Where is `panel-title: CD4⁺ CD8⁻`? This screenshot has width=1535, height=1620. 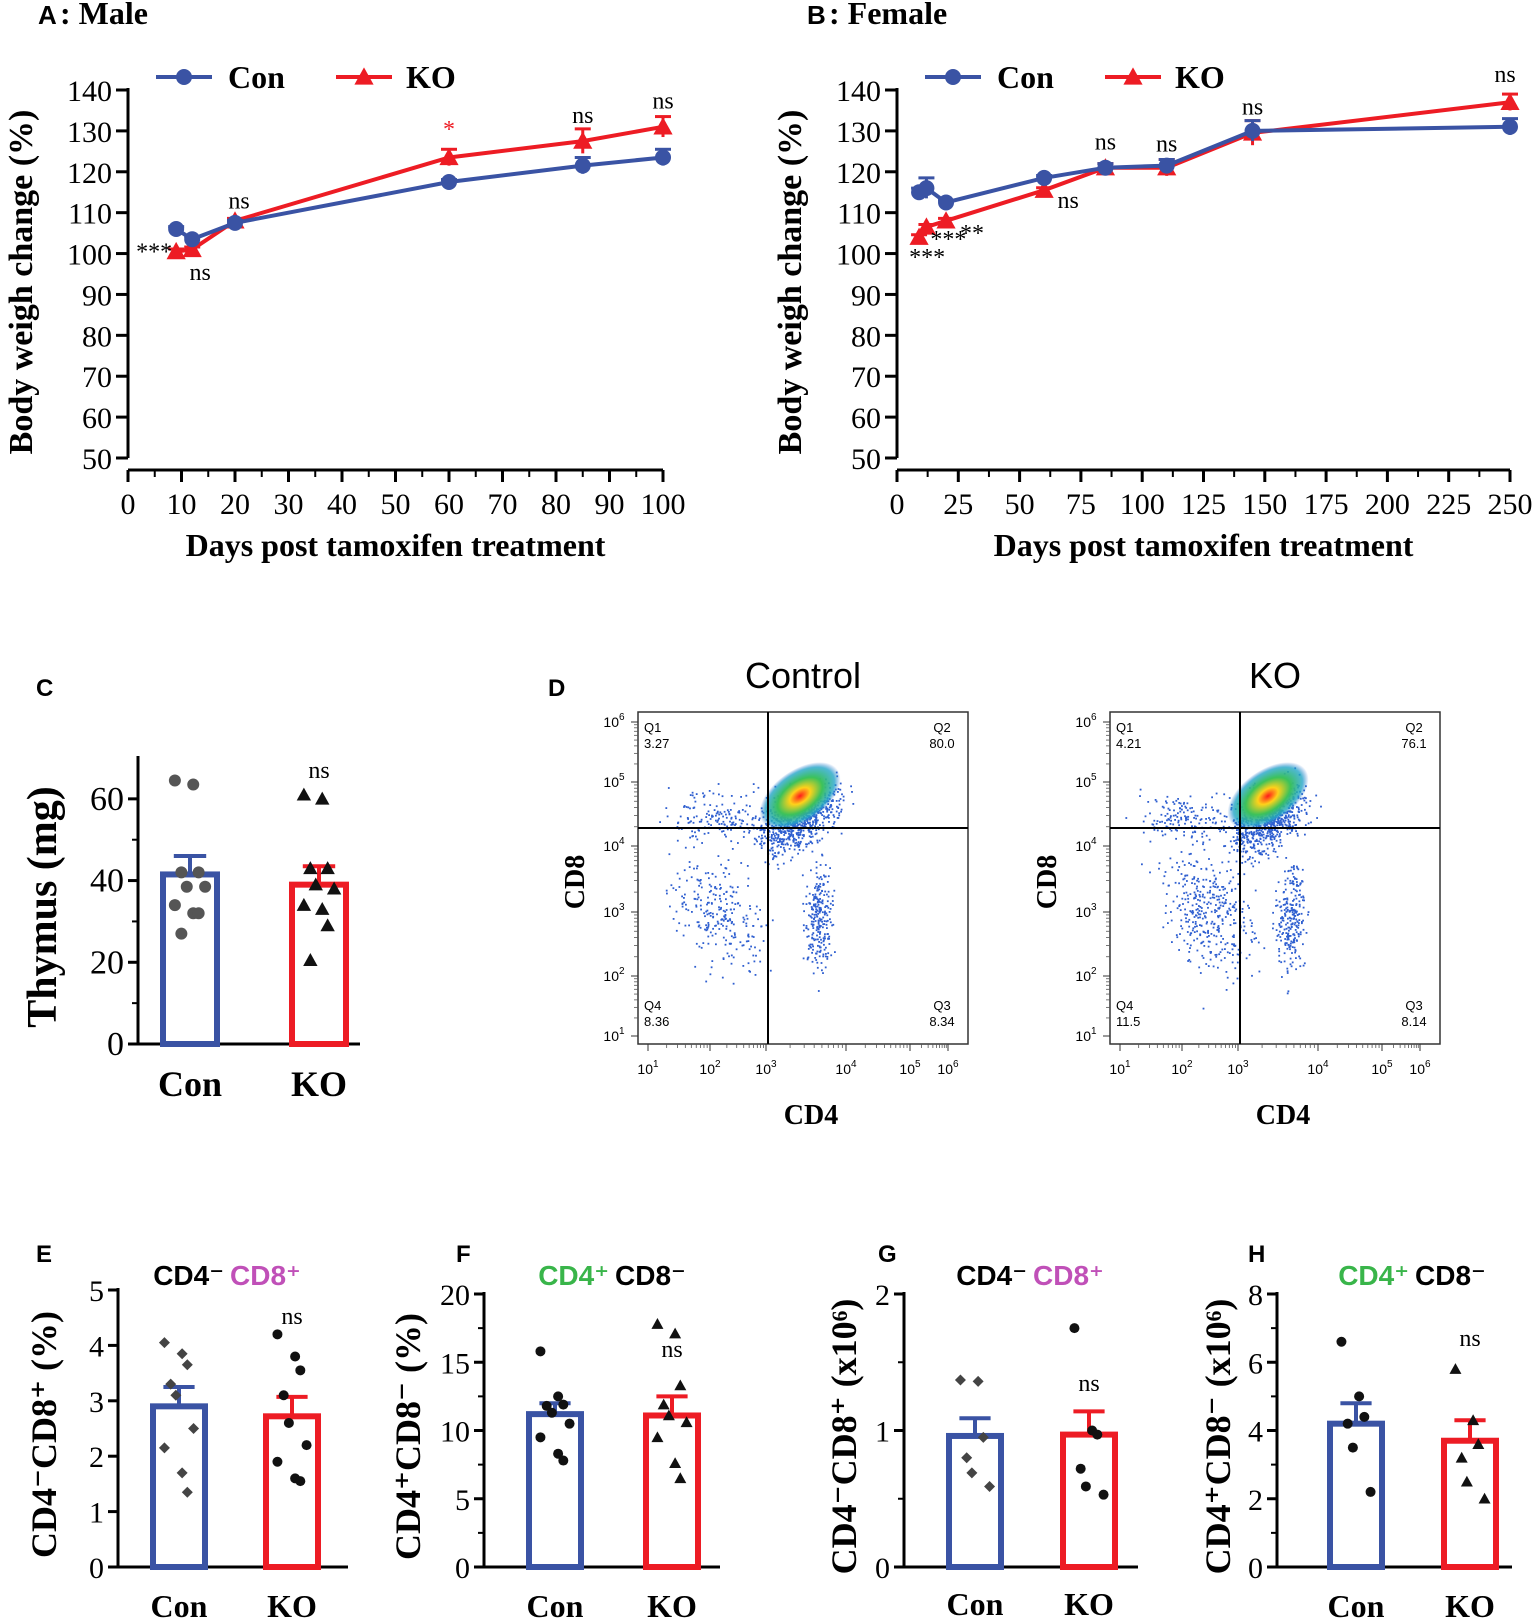
panel-title: CD4⁺ CD8⁻ is located at coordinates (1412, 1275).